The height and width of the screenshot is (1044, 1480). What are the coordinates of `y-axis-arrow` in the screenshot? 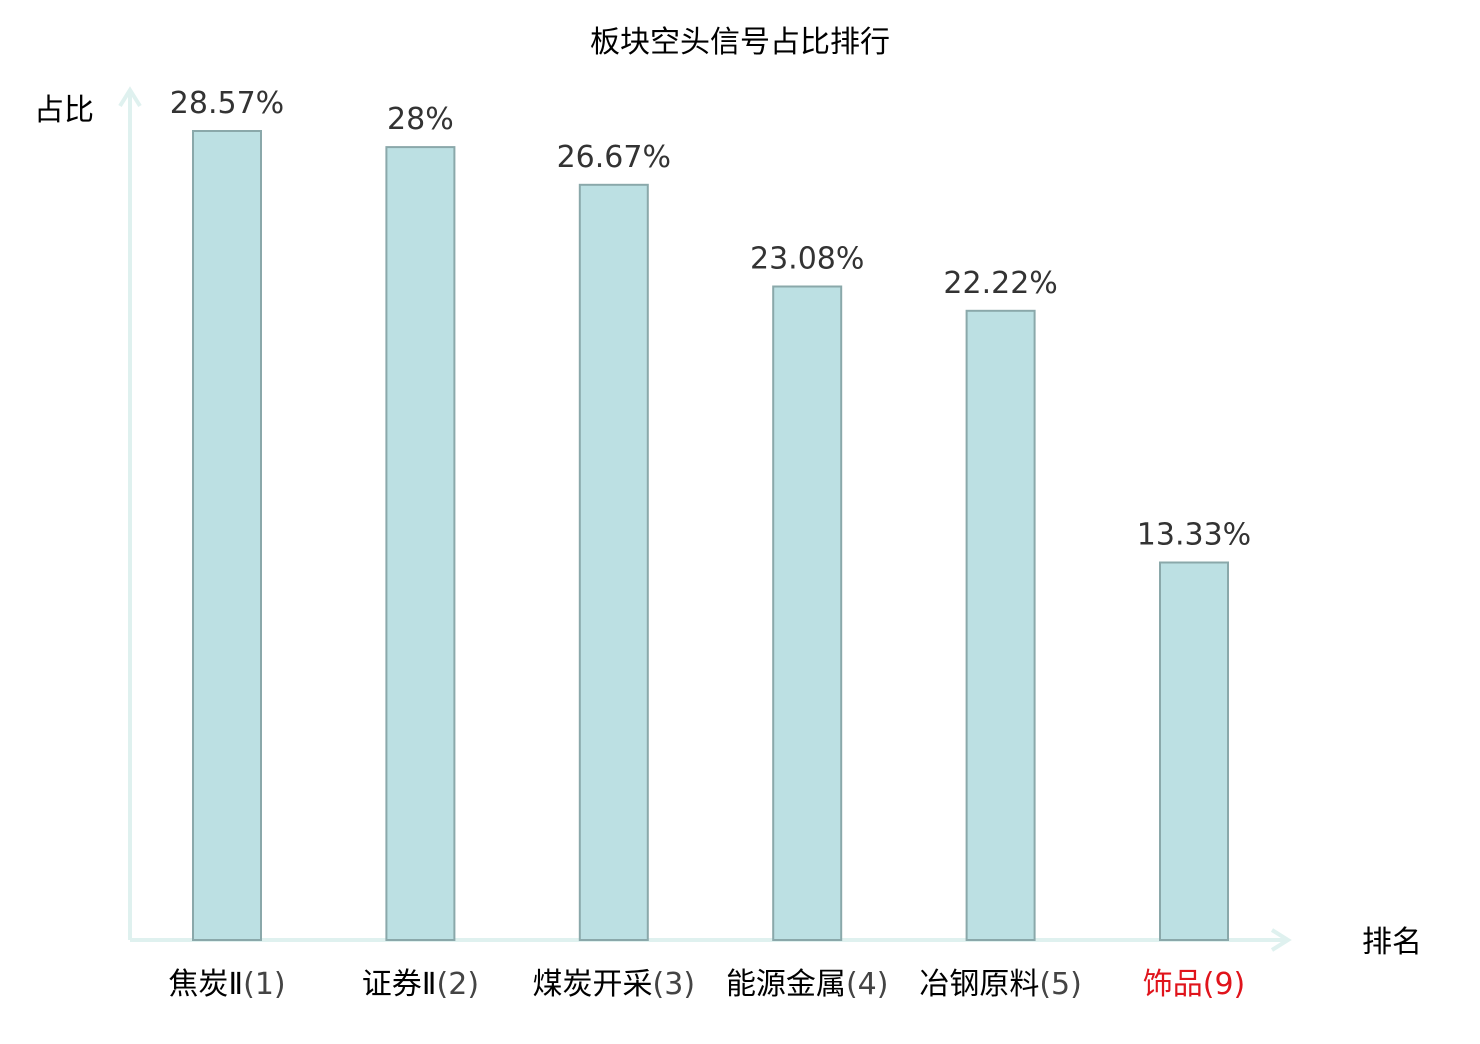 It's located at (130, 97).